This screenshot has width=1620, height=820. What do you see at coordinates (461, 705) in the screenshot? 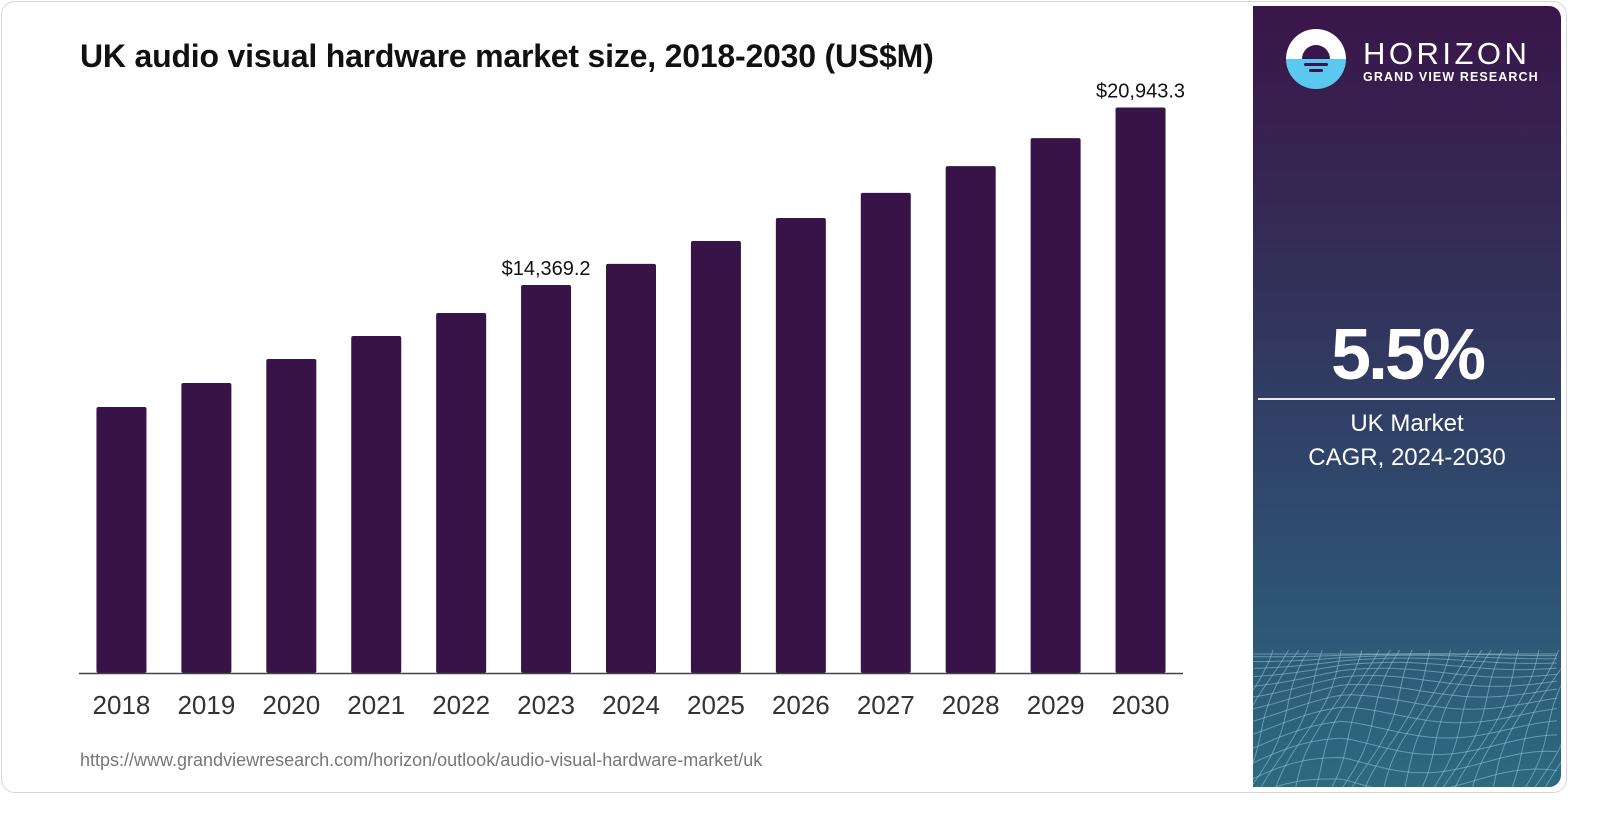
I see `x-tick-label-2022: 2022` at bounding box center [461, 705].